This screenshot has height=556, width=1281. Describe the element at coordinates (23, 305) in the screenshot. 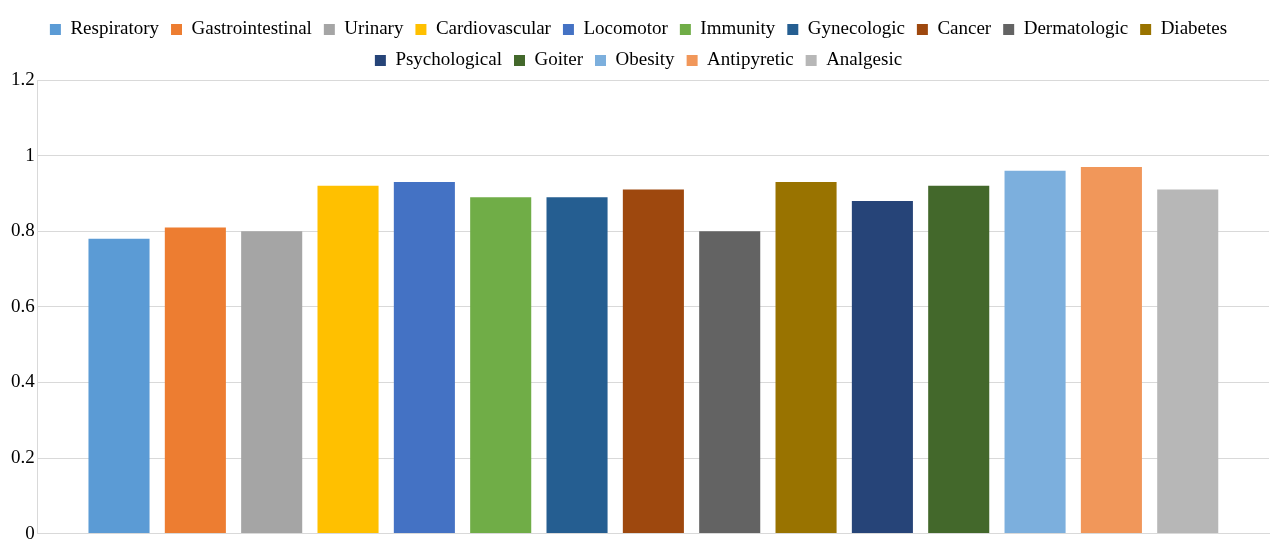

I see `y-tick-label: 0.6` at that location.